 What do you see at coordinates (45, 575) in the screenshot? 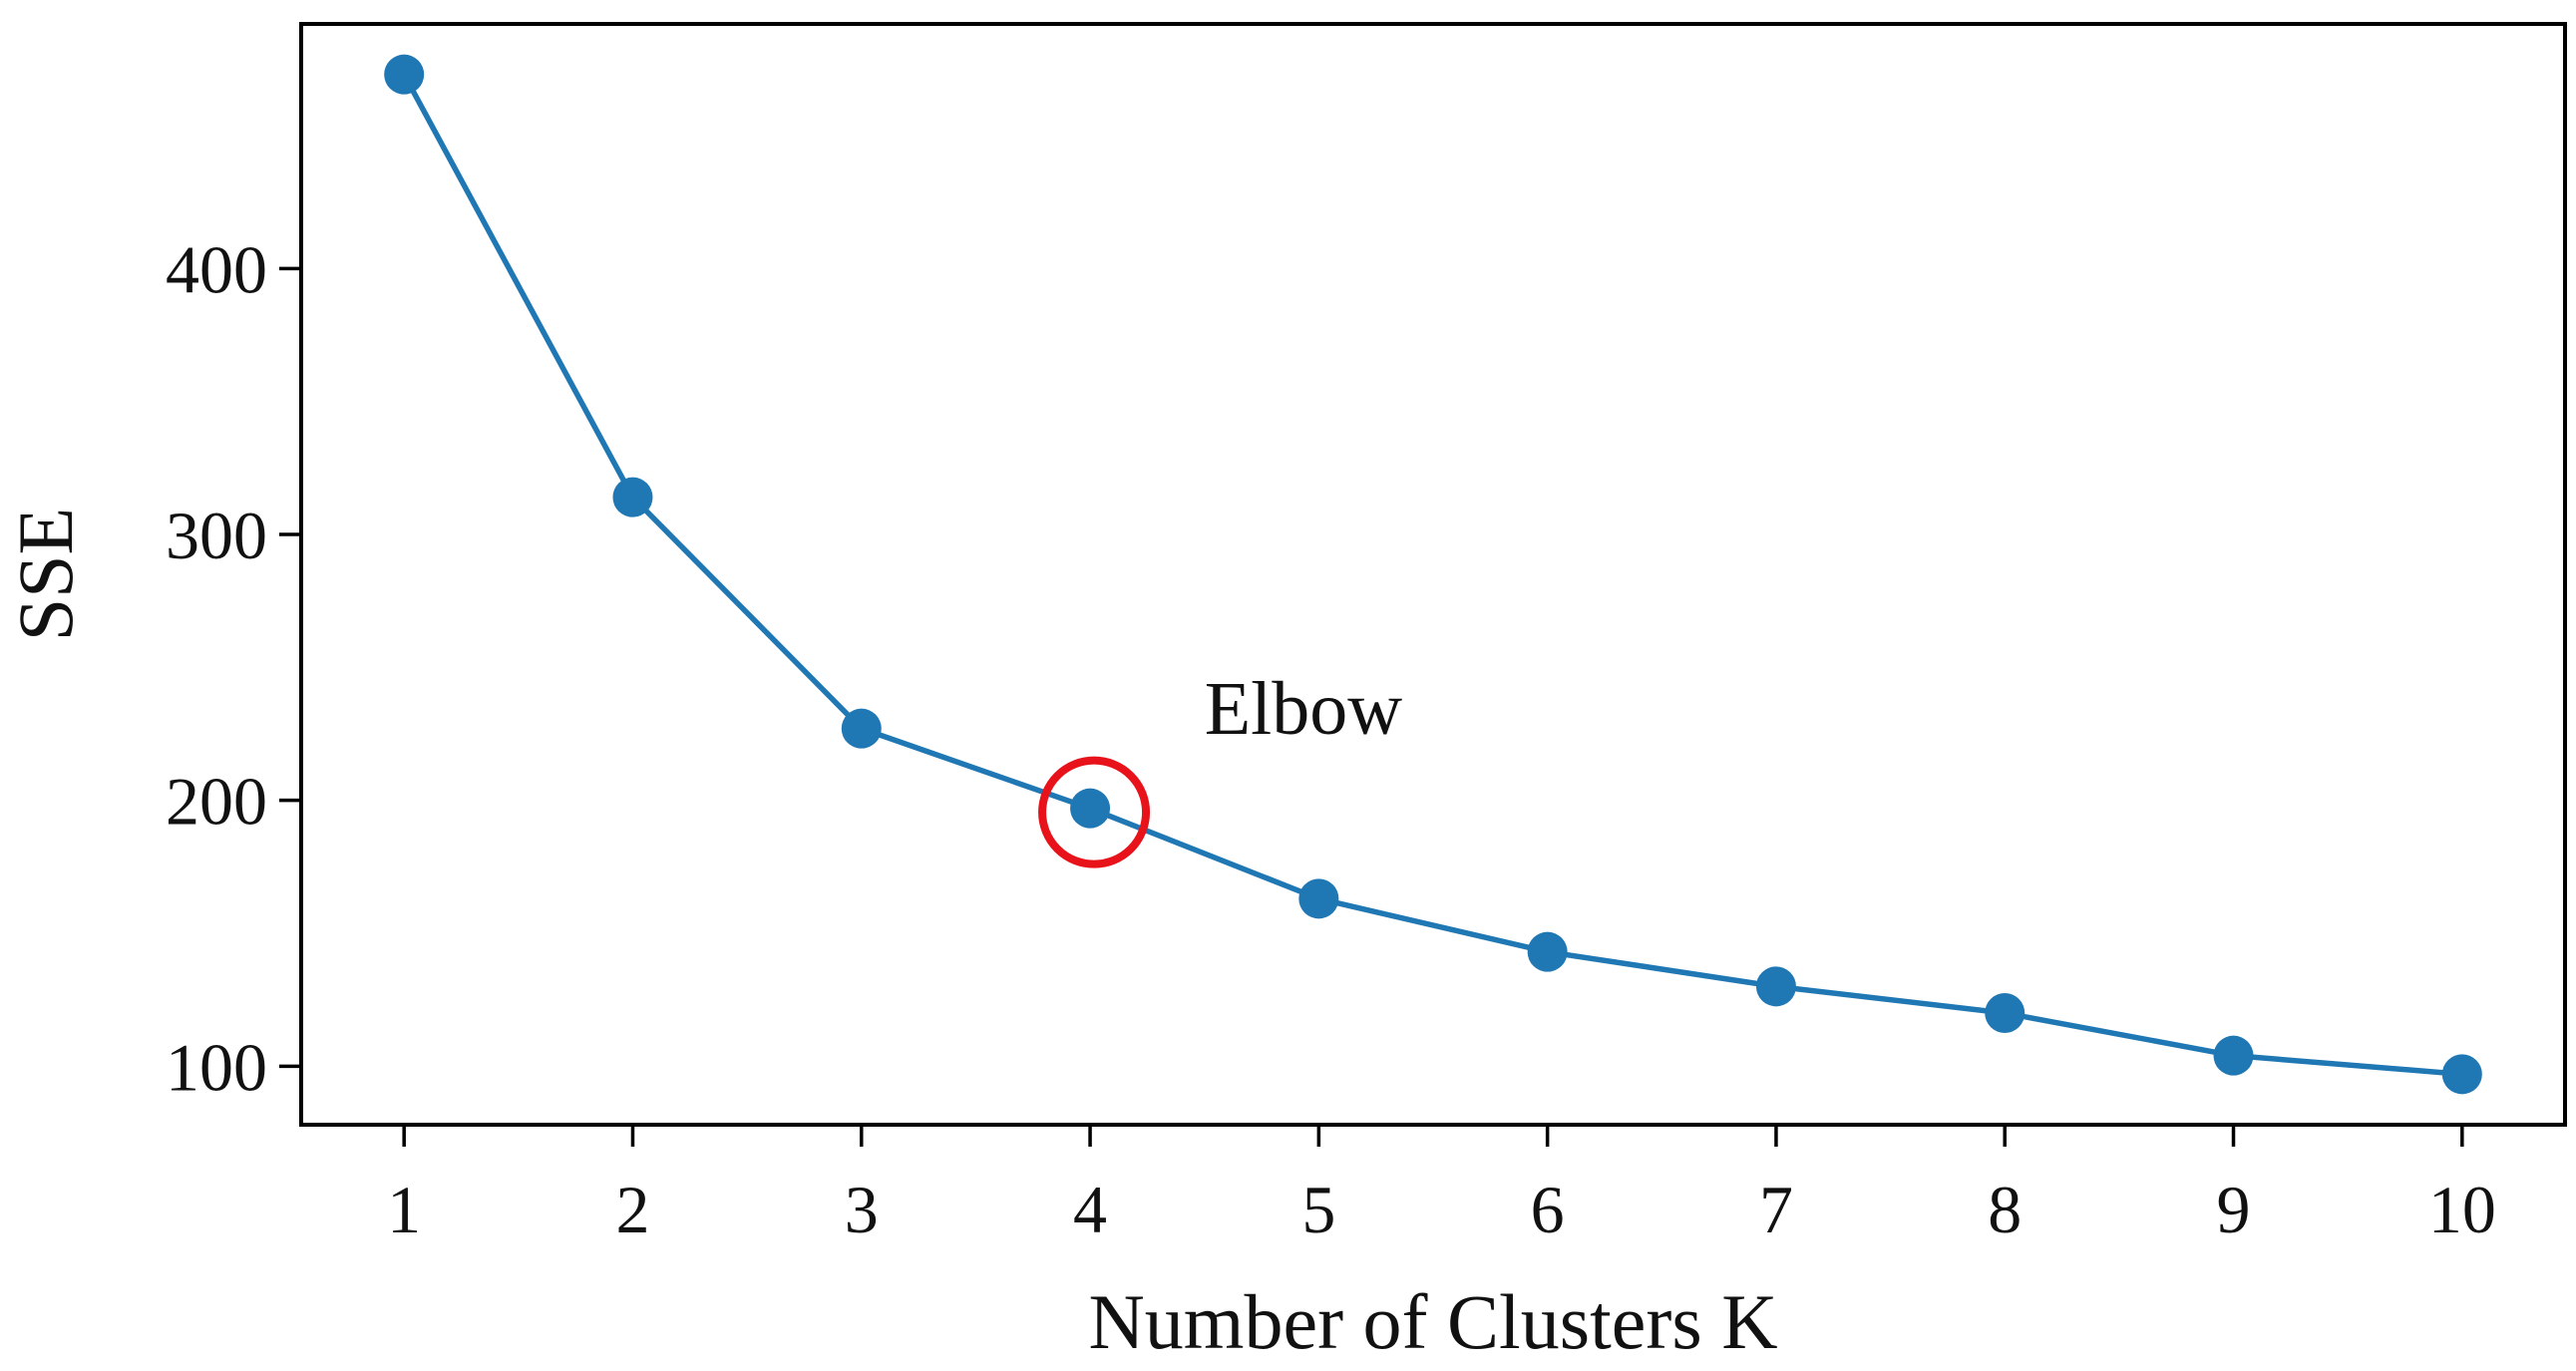
I see `y-axis-title: SSE` at bounding box center [45, 575].